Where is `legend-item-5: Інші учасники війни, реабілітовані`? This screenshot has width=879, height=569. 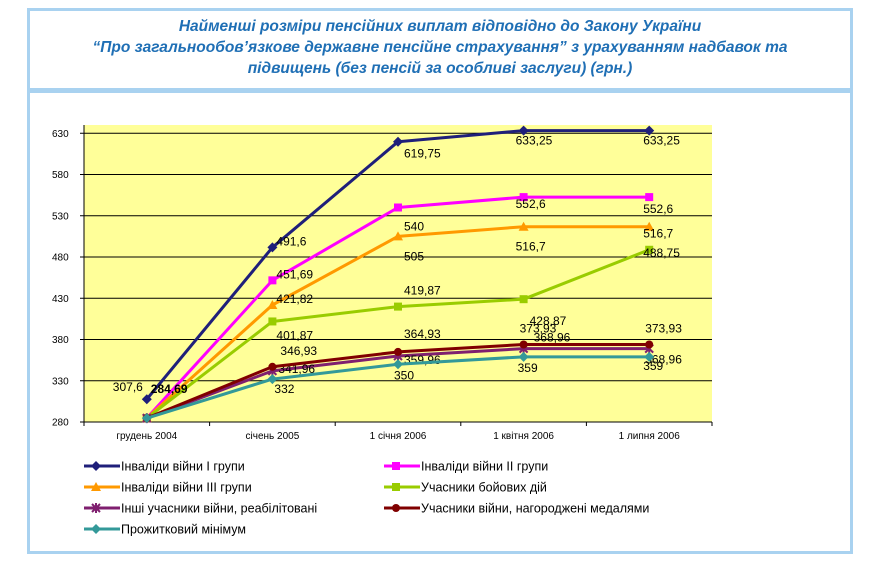
legend-item-5: Інші учасники війни, реабілітовані is located at coordinates (200, 509).